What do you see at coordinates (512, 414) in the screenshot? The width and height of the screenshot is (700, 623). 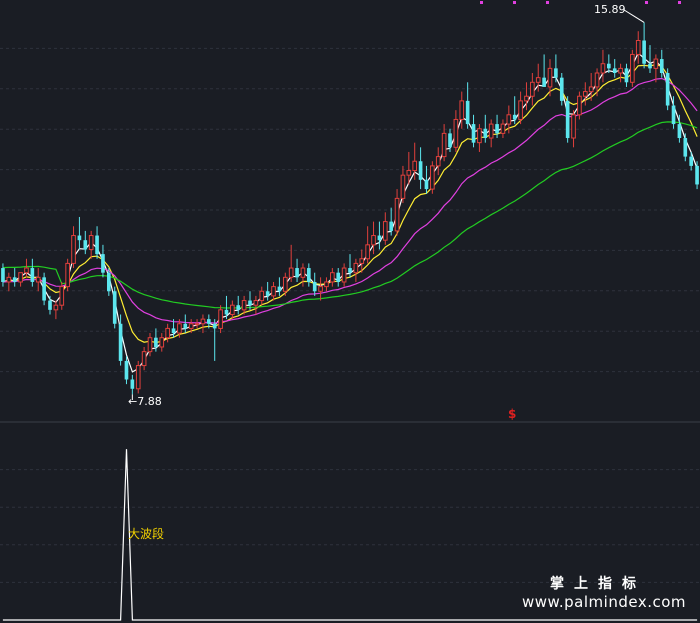 I see `signal-marker: $` at bounding box center [512, 414].